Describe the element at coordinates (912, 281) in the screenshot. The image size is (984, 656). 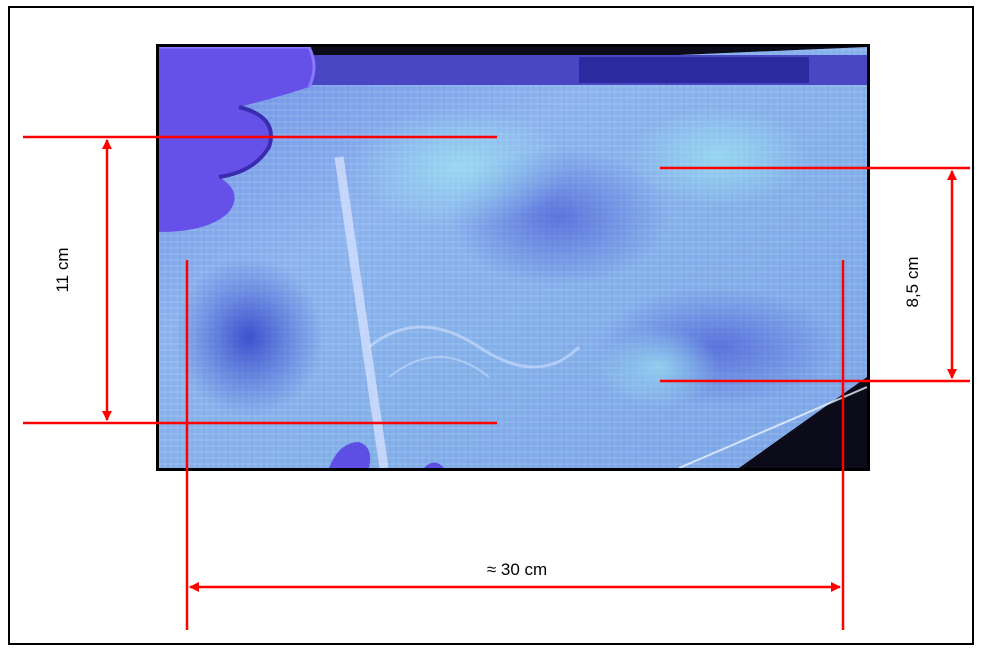
I see `label-height-right: 8,5 cm` at that location.